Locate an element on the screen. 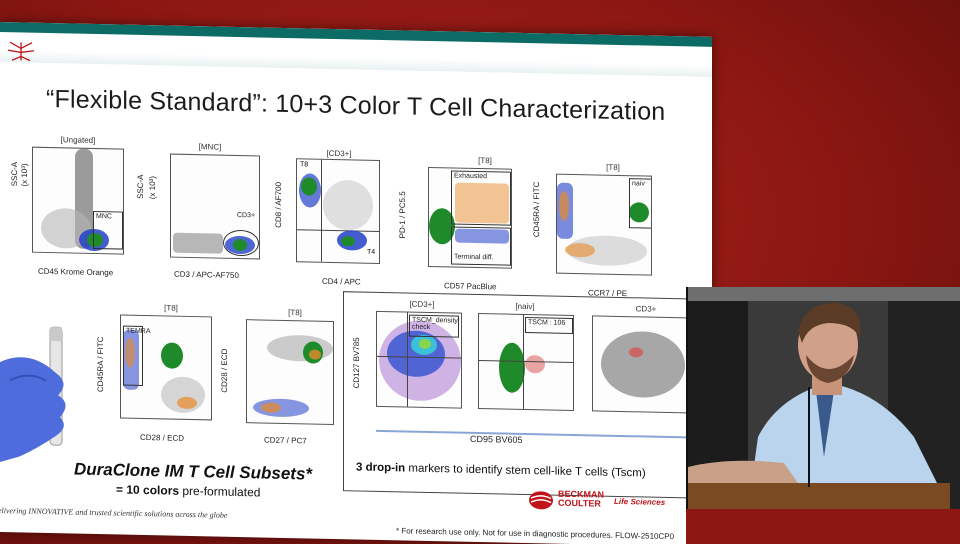  gate-cd3 is located at coordinates (241, 243).